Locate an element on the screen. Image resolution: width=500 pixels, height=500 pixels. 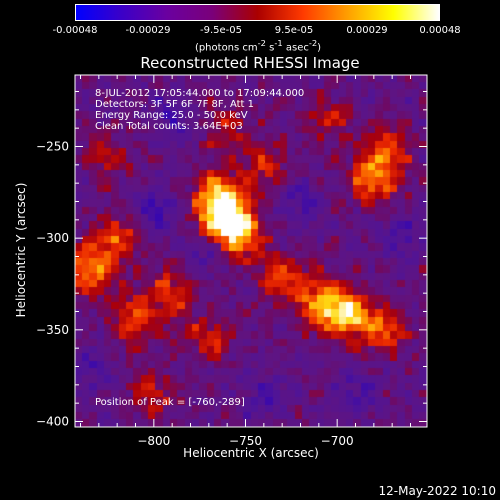
colorbar is located at coordinates (257, 12).